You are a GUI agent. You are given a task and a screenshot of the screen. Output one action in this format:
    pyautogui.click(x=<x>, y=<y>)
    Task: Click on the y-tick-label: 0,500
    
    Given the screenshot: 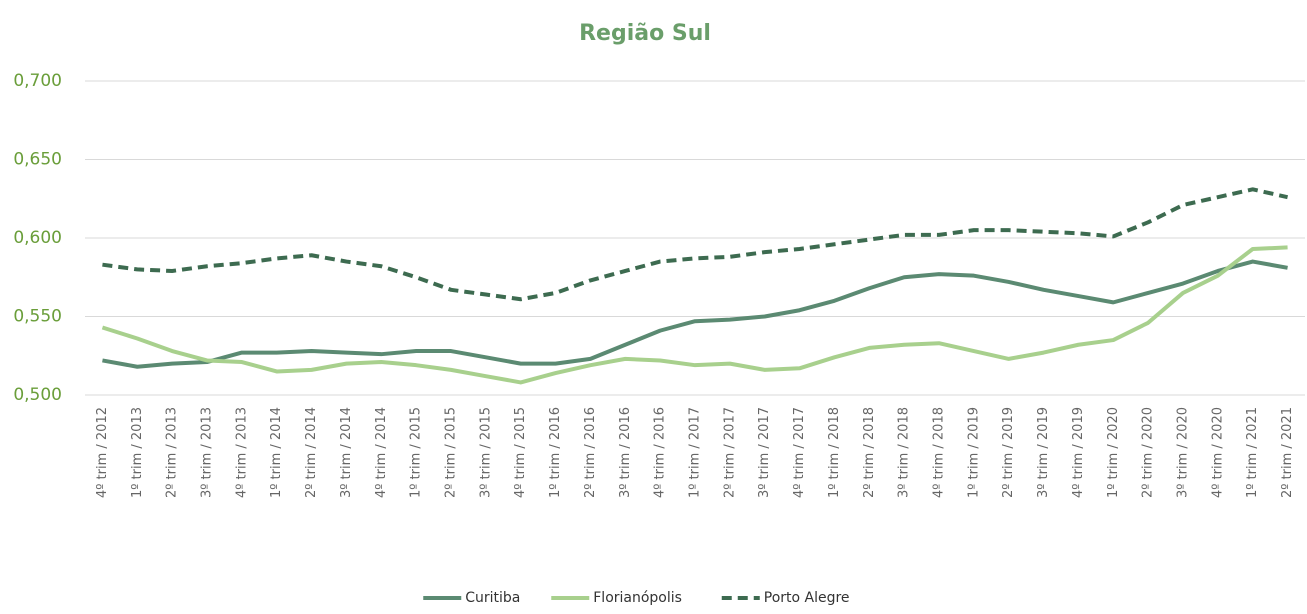 What is the action you would take?
    pyautogui.click(x=37, y=395)
    